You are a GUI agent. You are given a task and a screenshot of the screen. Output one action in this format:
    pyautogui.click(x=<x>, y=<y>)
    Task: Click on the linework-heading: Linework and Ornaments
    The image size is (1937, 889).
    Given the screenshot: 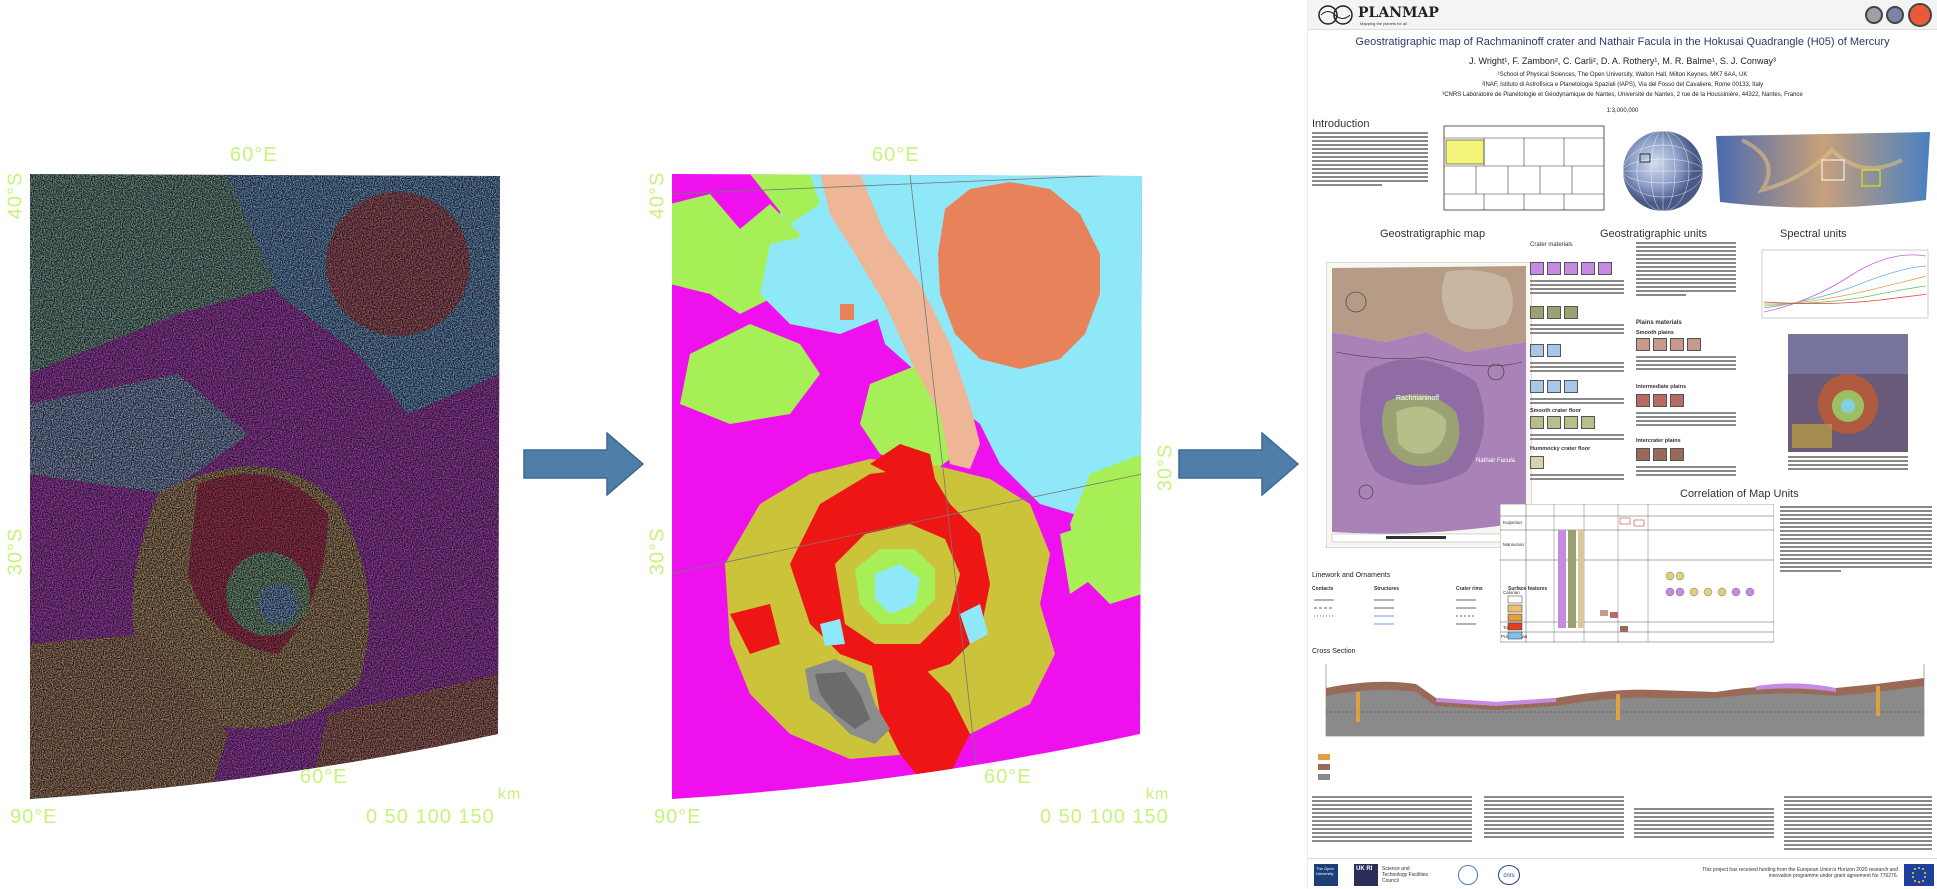 What is the action you would take?
    pyautogui.click(x=1351, y=575)
    